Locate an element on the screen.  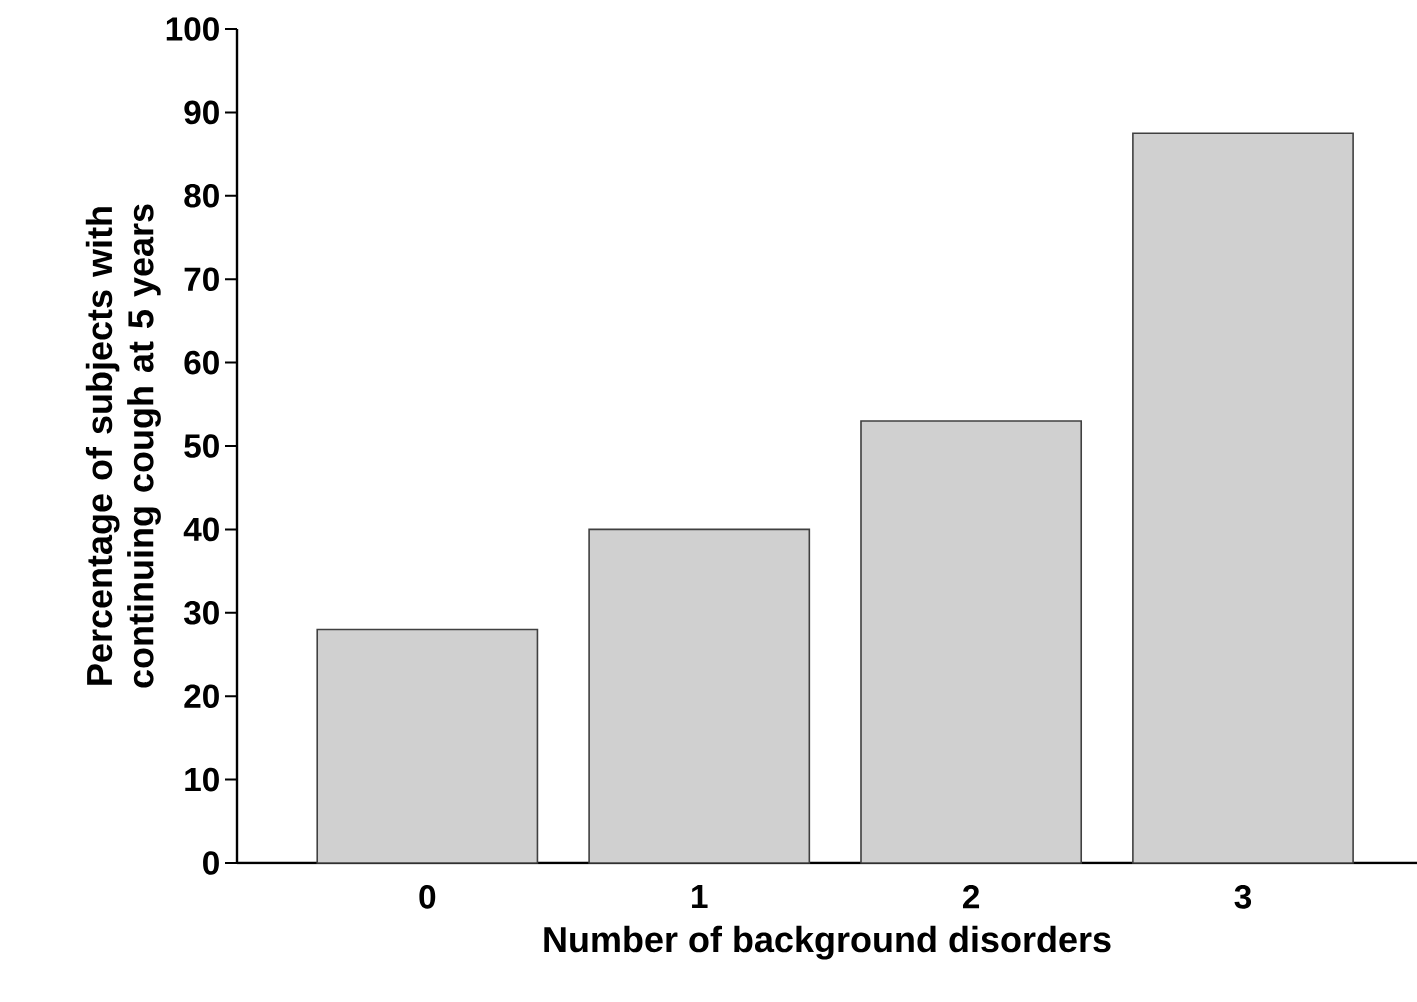
x-tick-label: 3 is located at coordinates (1243, 897).